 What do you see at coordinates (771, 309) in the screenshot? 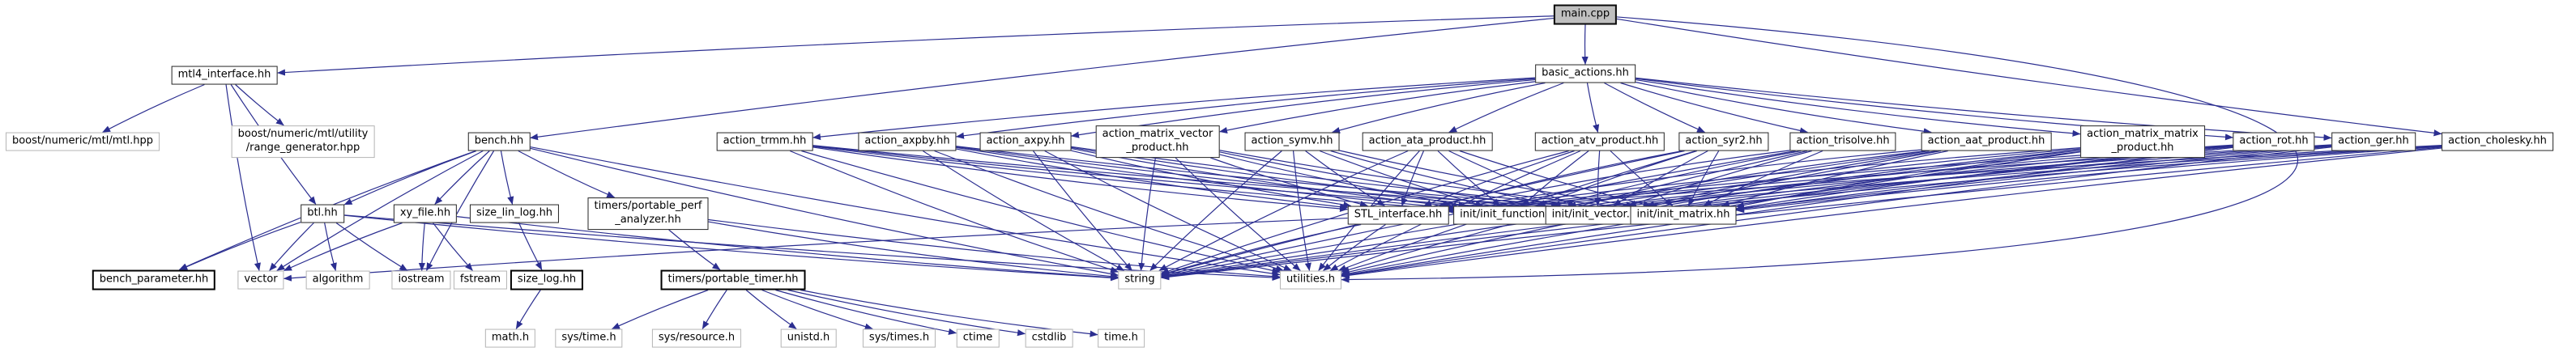
I see `include-edge-timers-portable-timer-hh--unistd-h` at bounding box center [771, 309].